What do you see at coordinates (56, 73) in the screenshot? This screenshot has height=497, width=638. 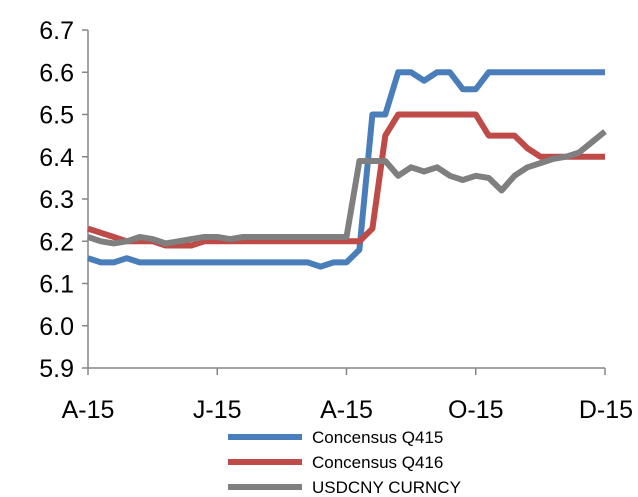 I see `y-tick-label: 6.6` at bounding box center [56, 73].